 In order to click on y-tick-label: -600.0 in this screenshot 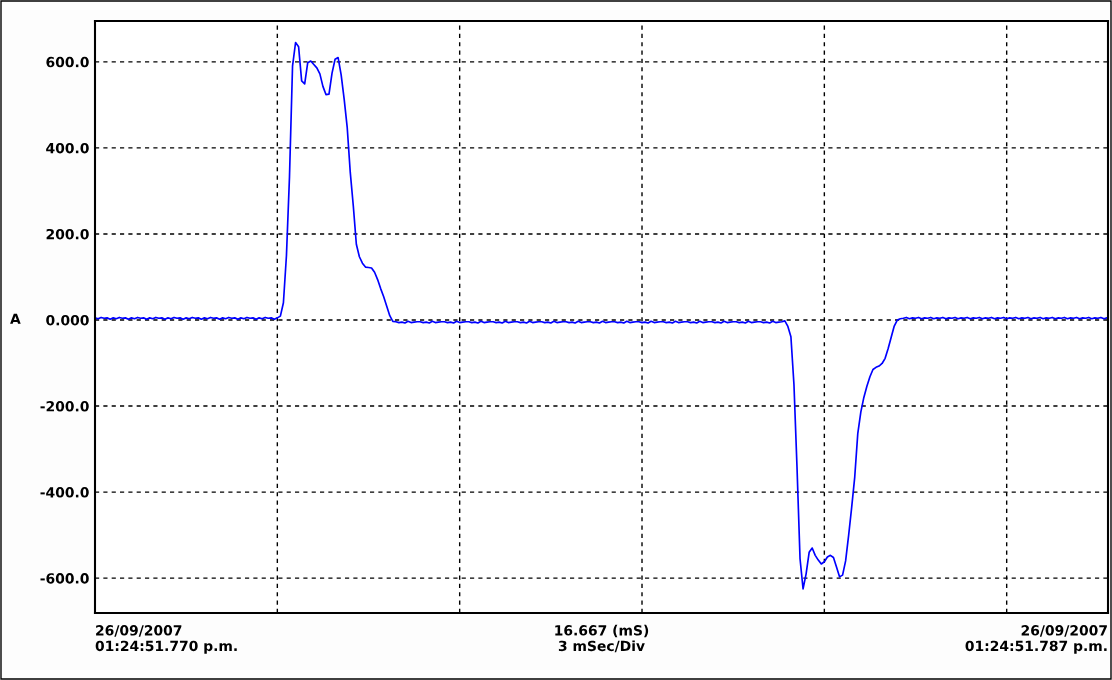, I will do `click(64, 578)`.